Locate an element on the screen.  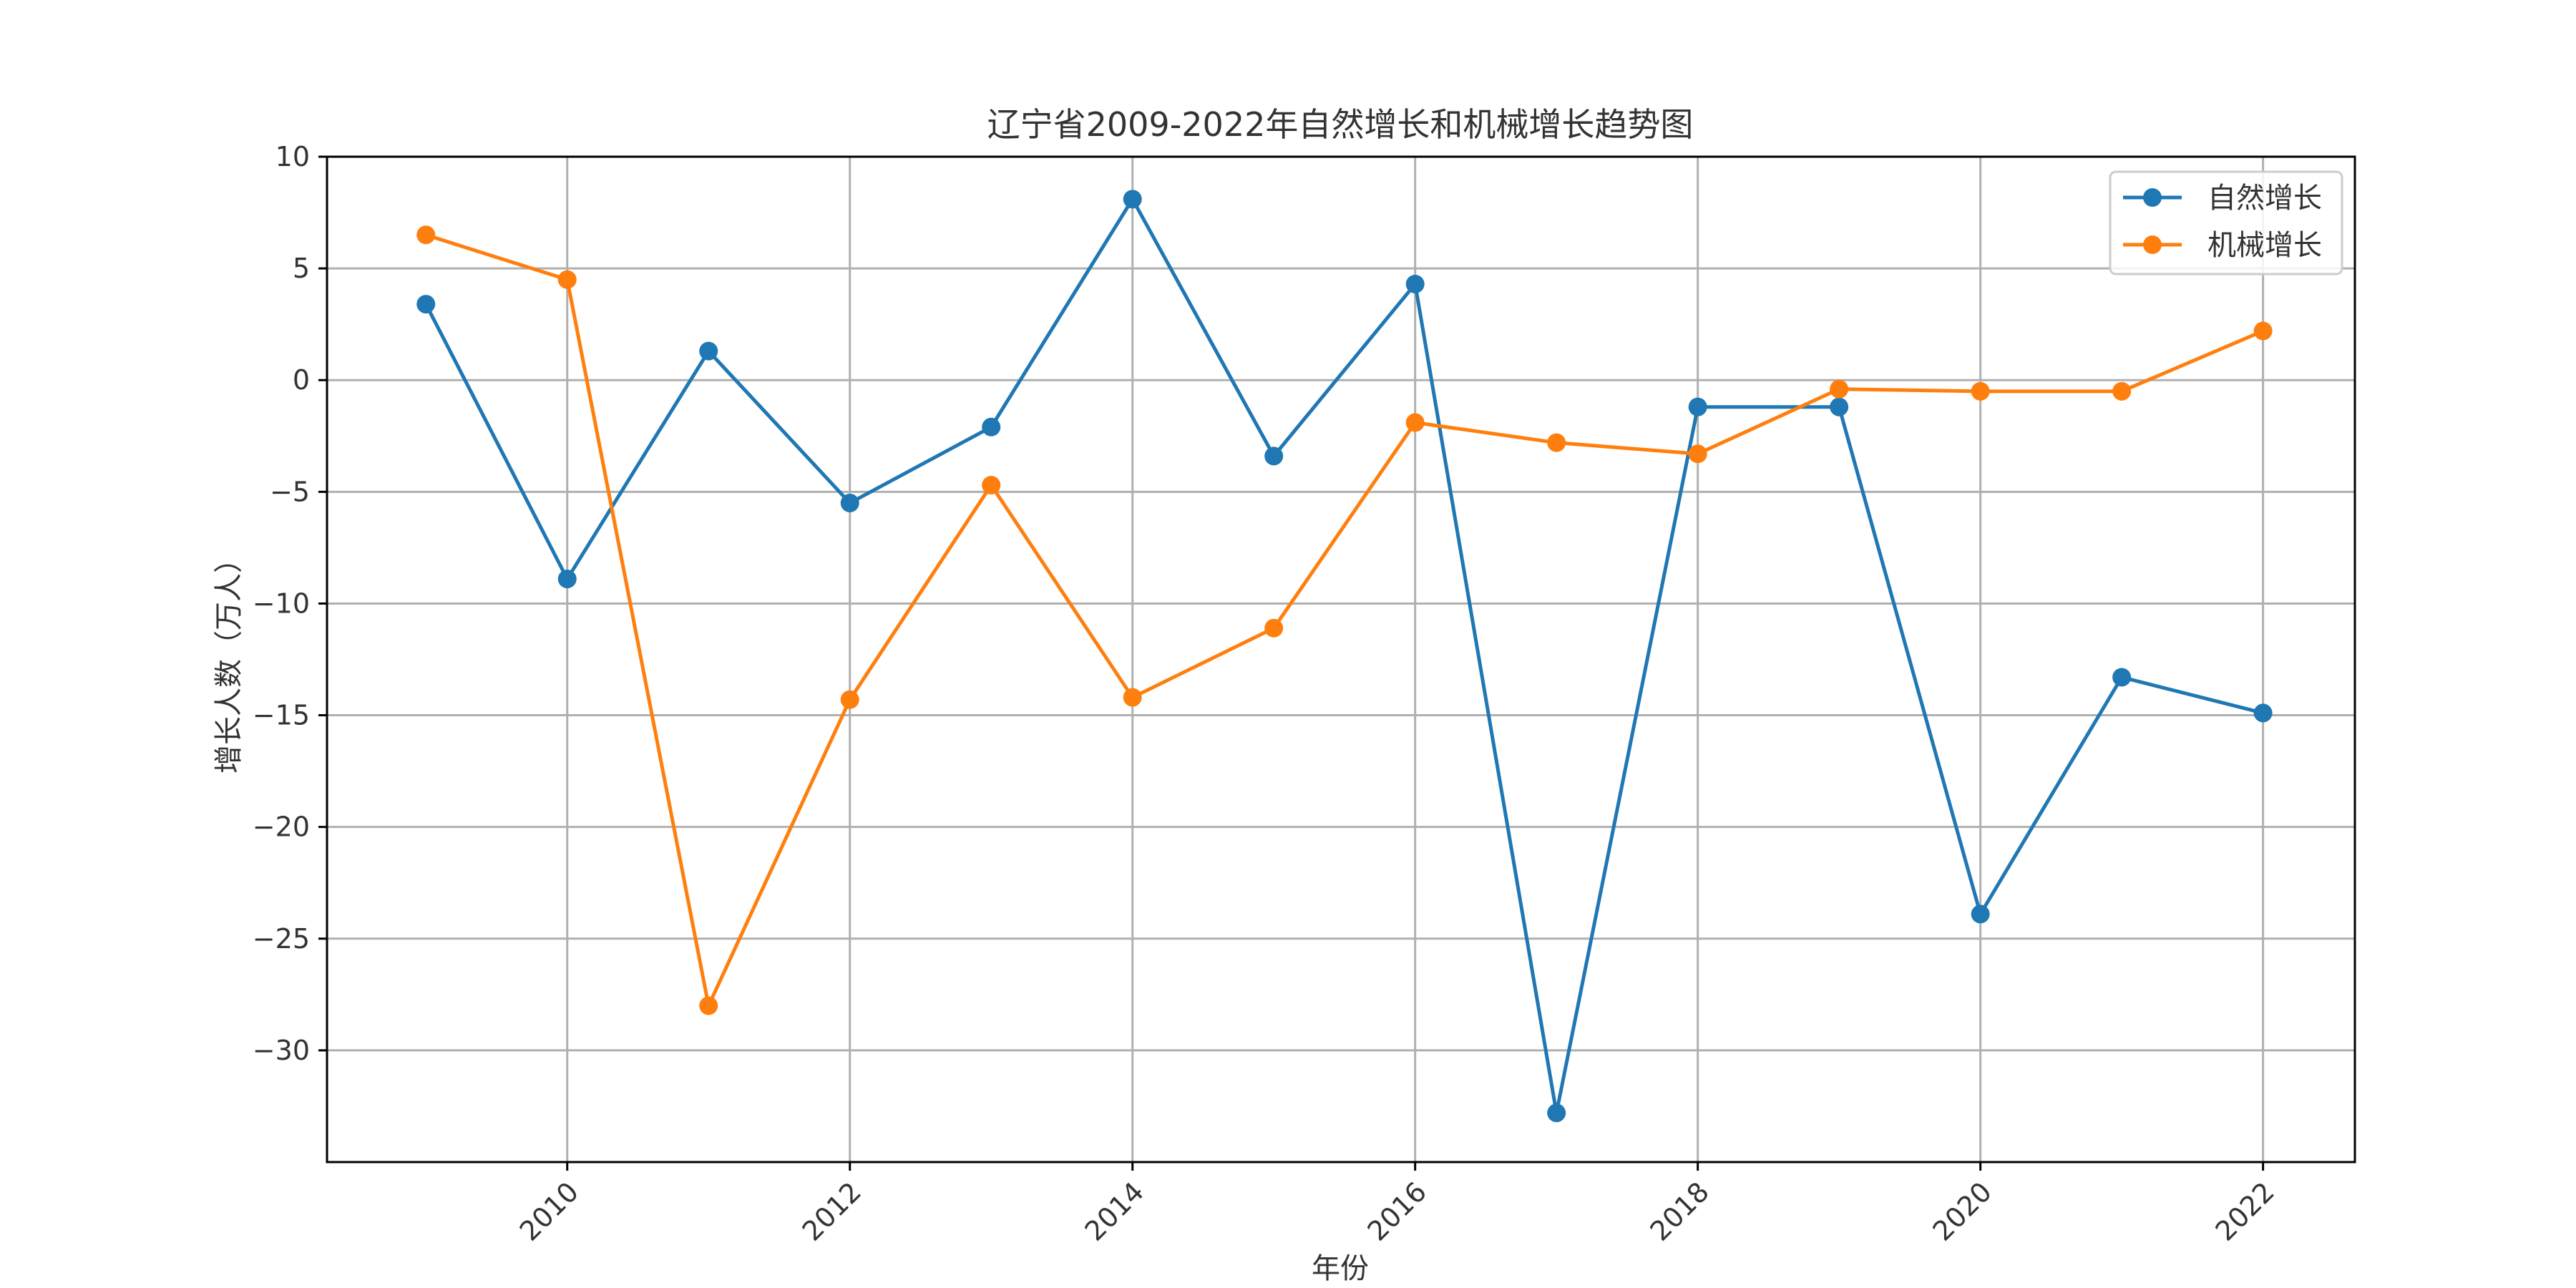
legend-marker-migration is located at coordinates (2152, 244).